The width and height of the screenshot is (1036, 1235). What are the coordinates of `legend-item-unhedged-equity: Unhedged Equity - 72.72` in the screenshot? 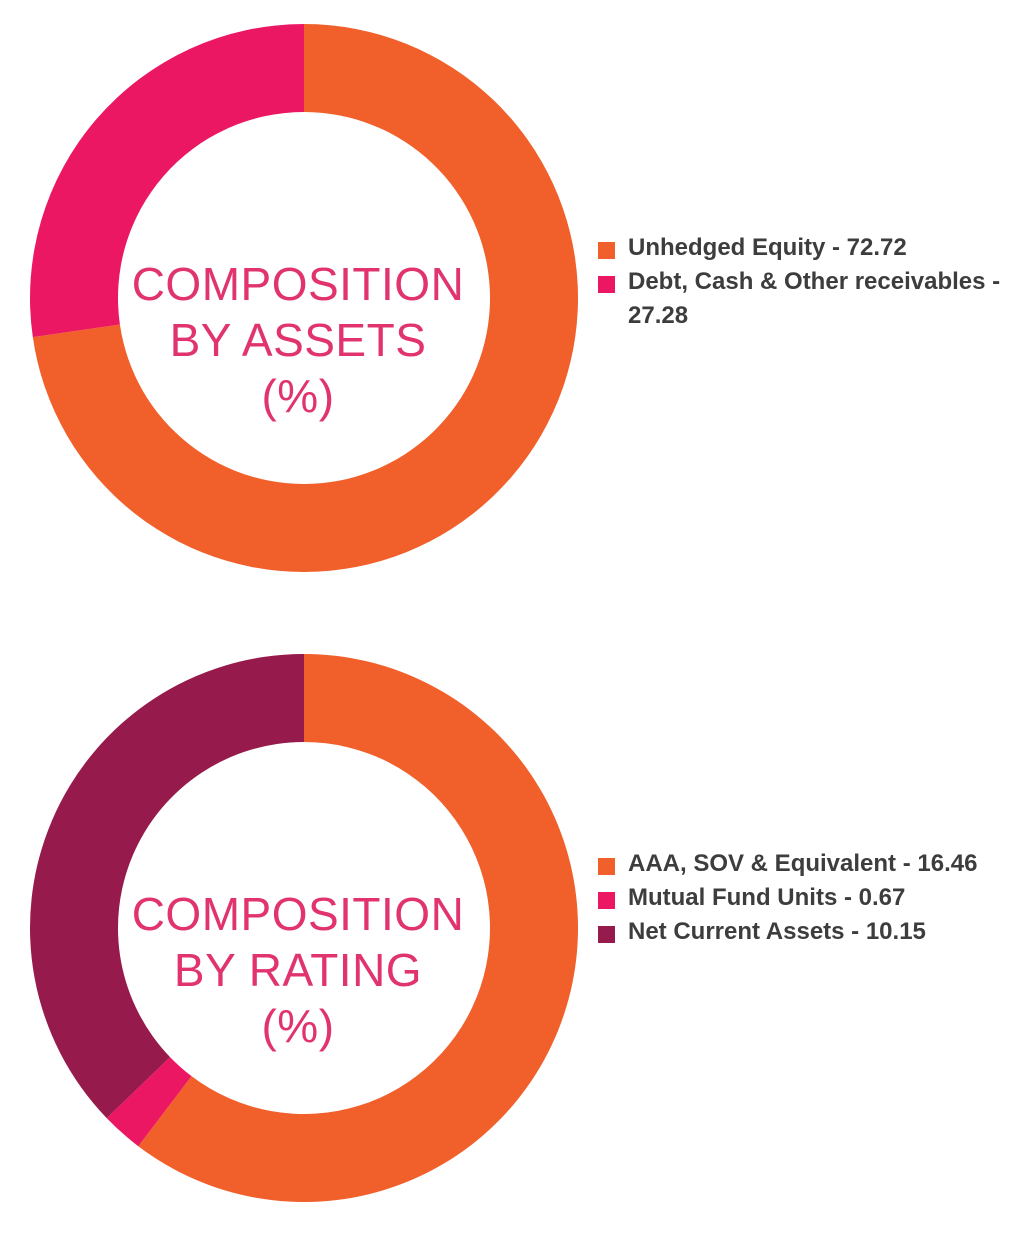 It's located at (813, 248).